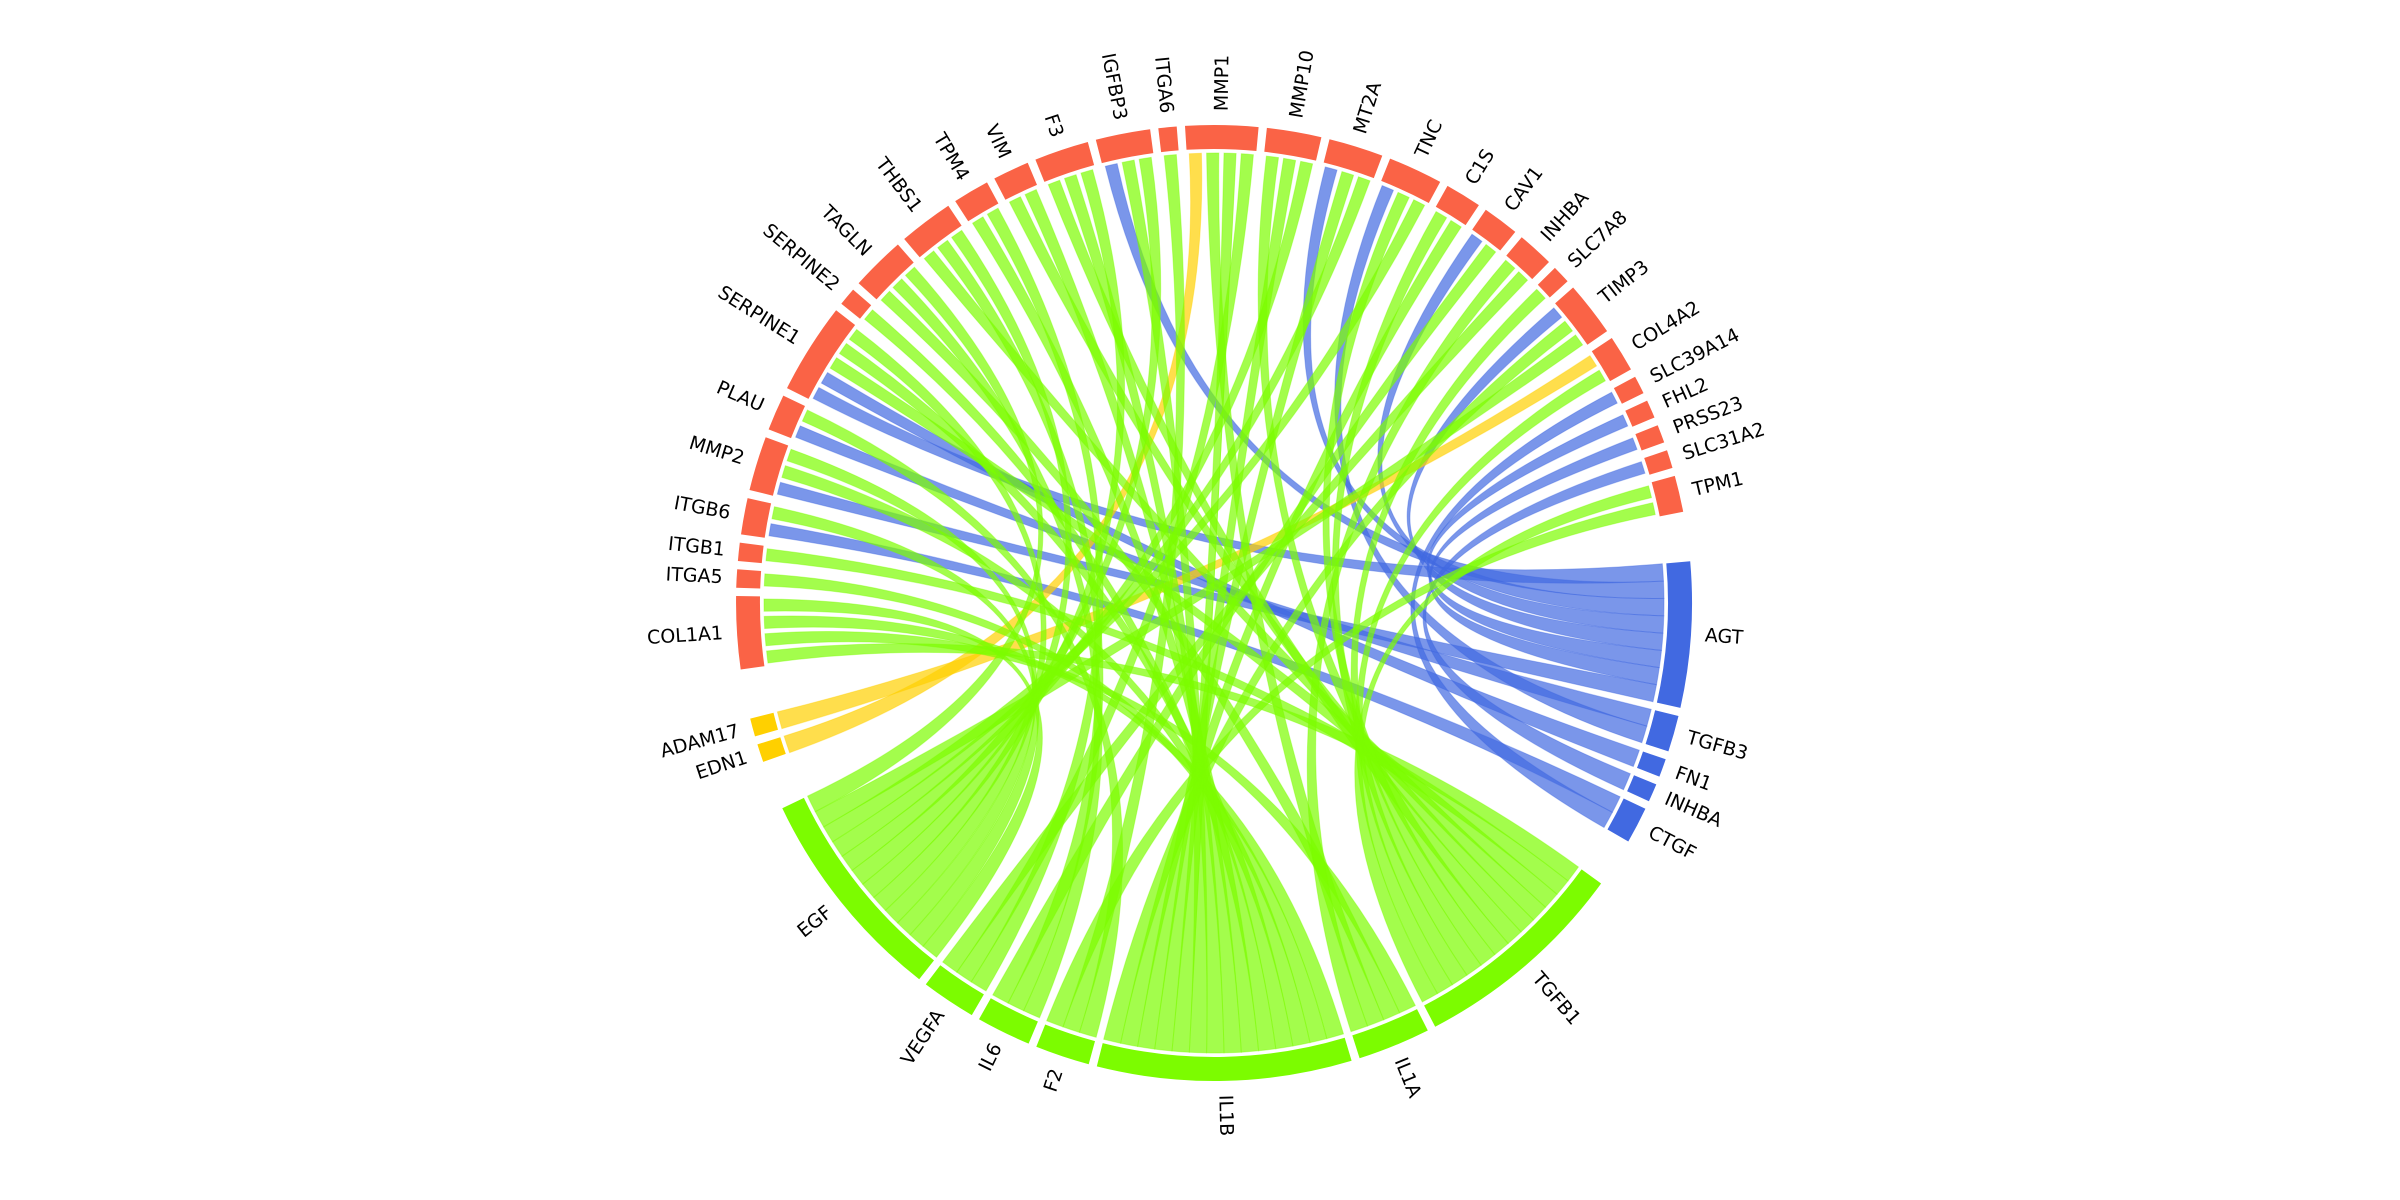 This screenshot has width=2400, height=1200. What do you see at coordinates (1672, 843) in the screenshot?
I see `node-label: CTGF` at bounding box center [1672, 843].